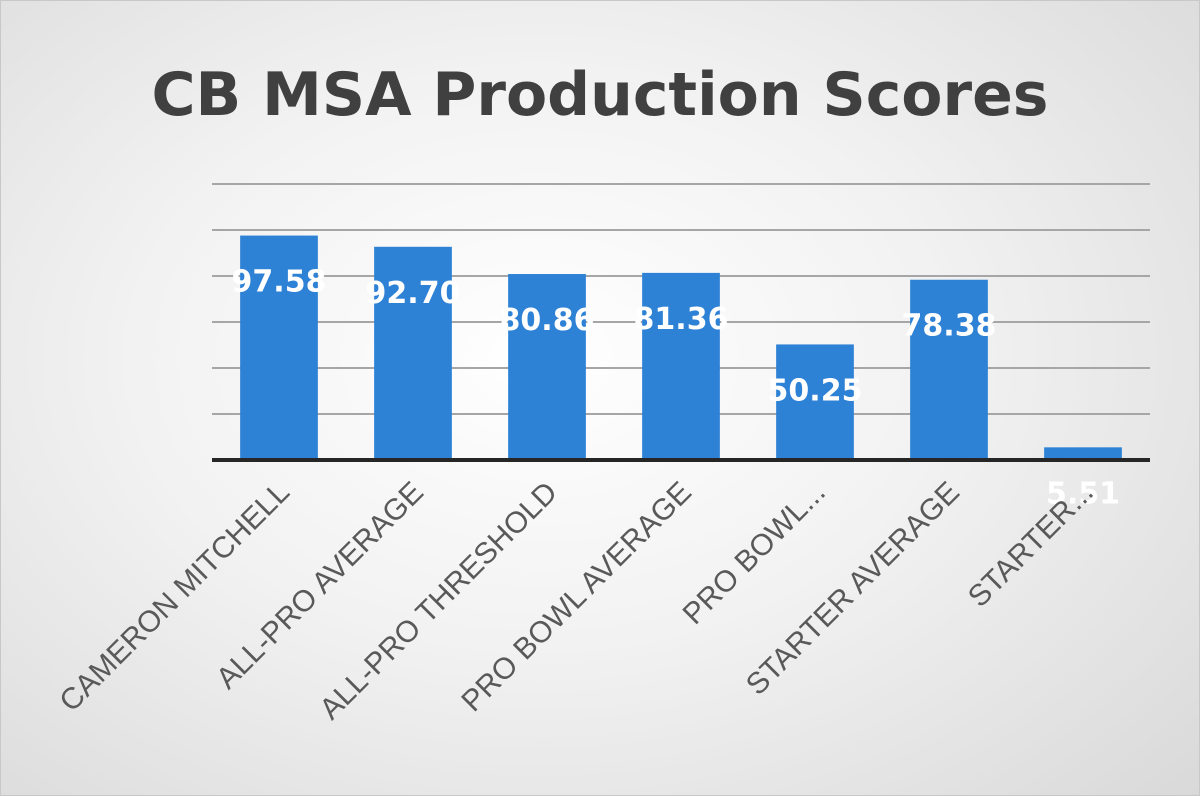 This screenshot has height=796, width=1200. Describe the element at coordinates (174, 597) in the screenshot. I see `category-label: CAMERON MITCHELL` at that location.